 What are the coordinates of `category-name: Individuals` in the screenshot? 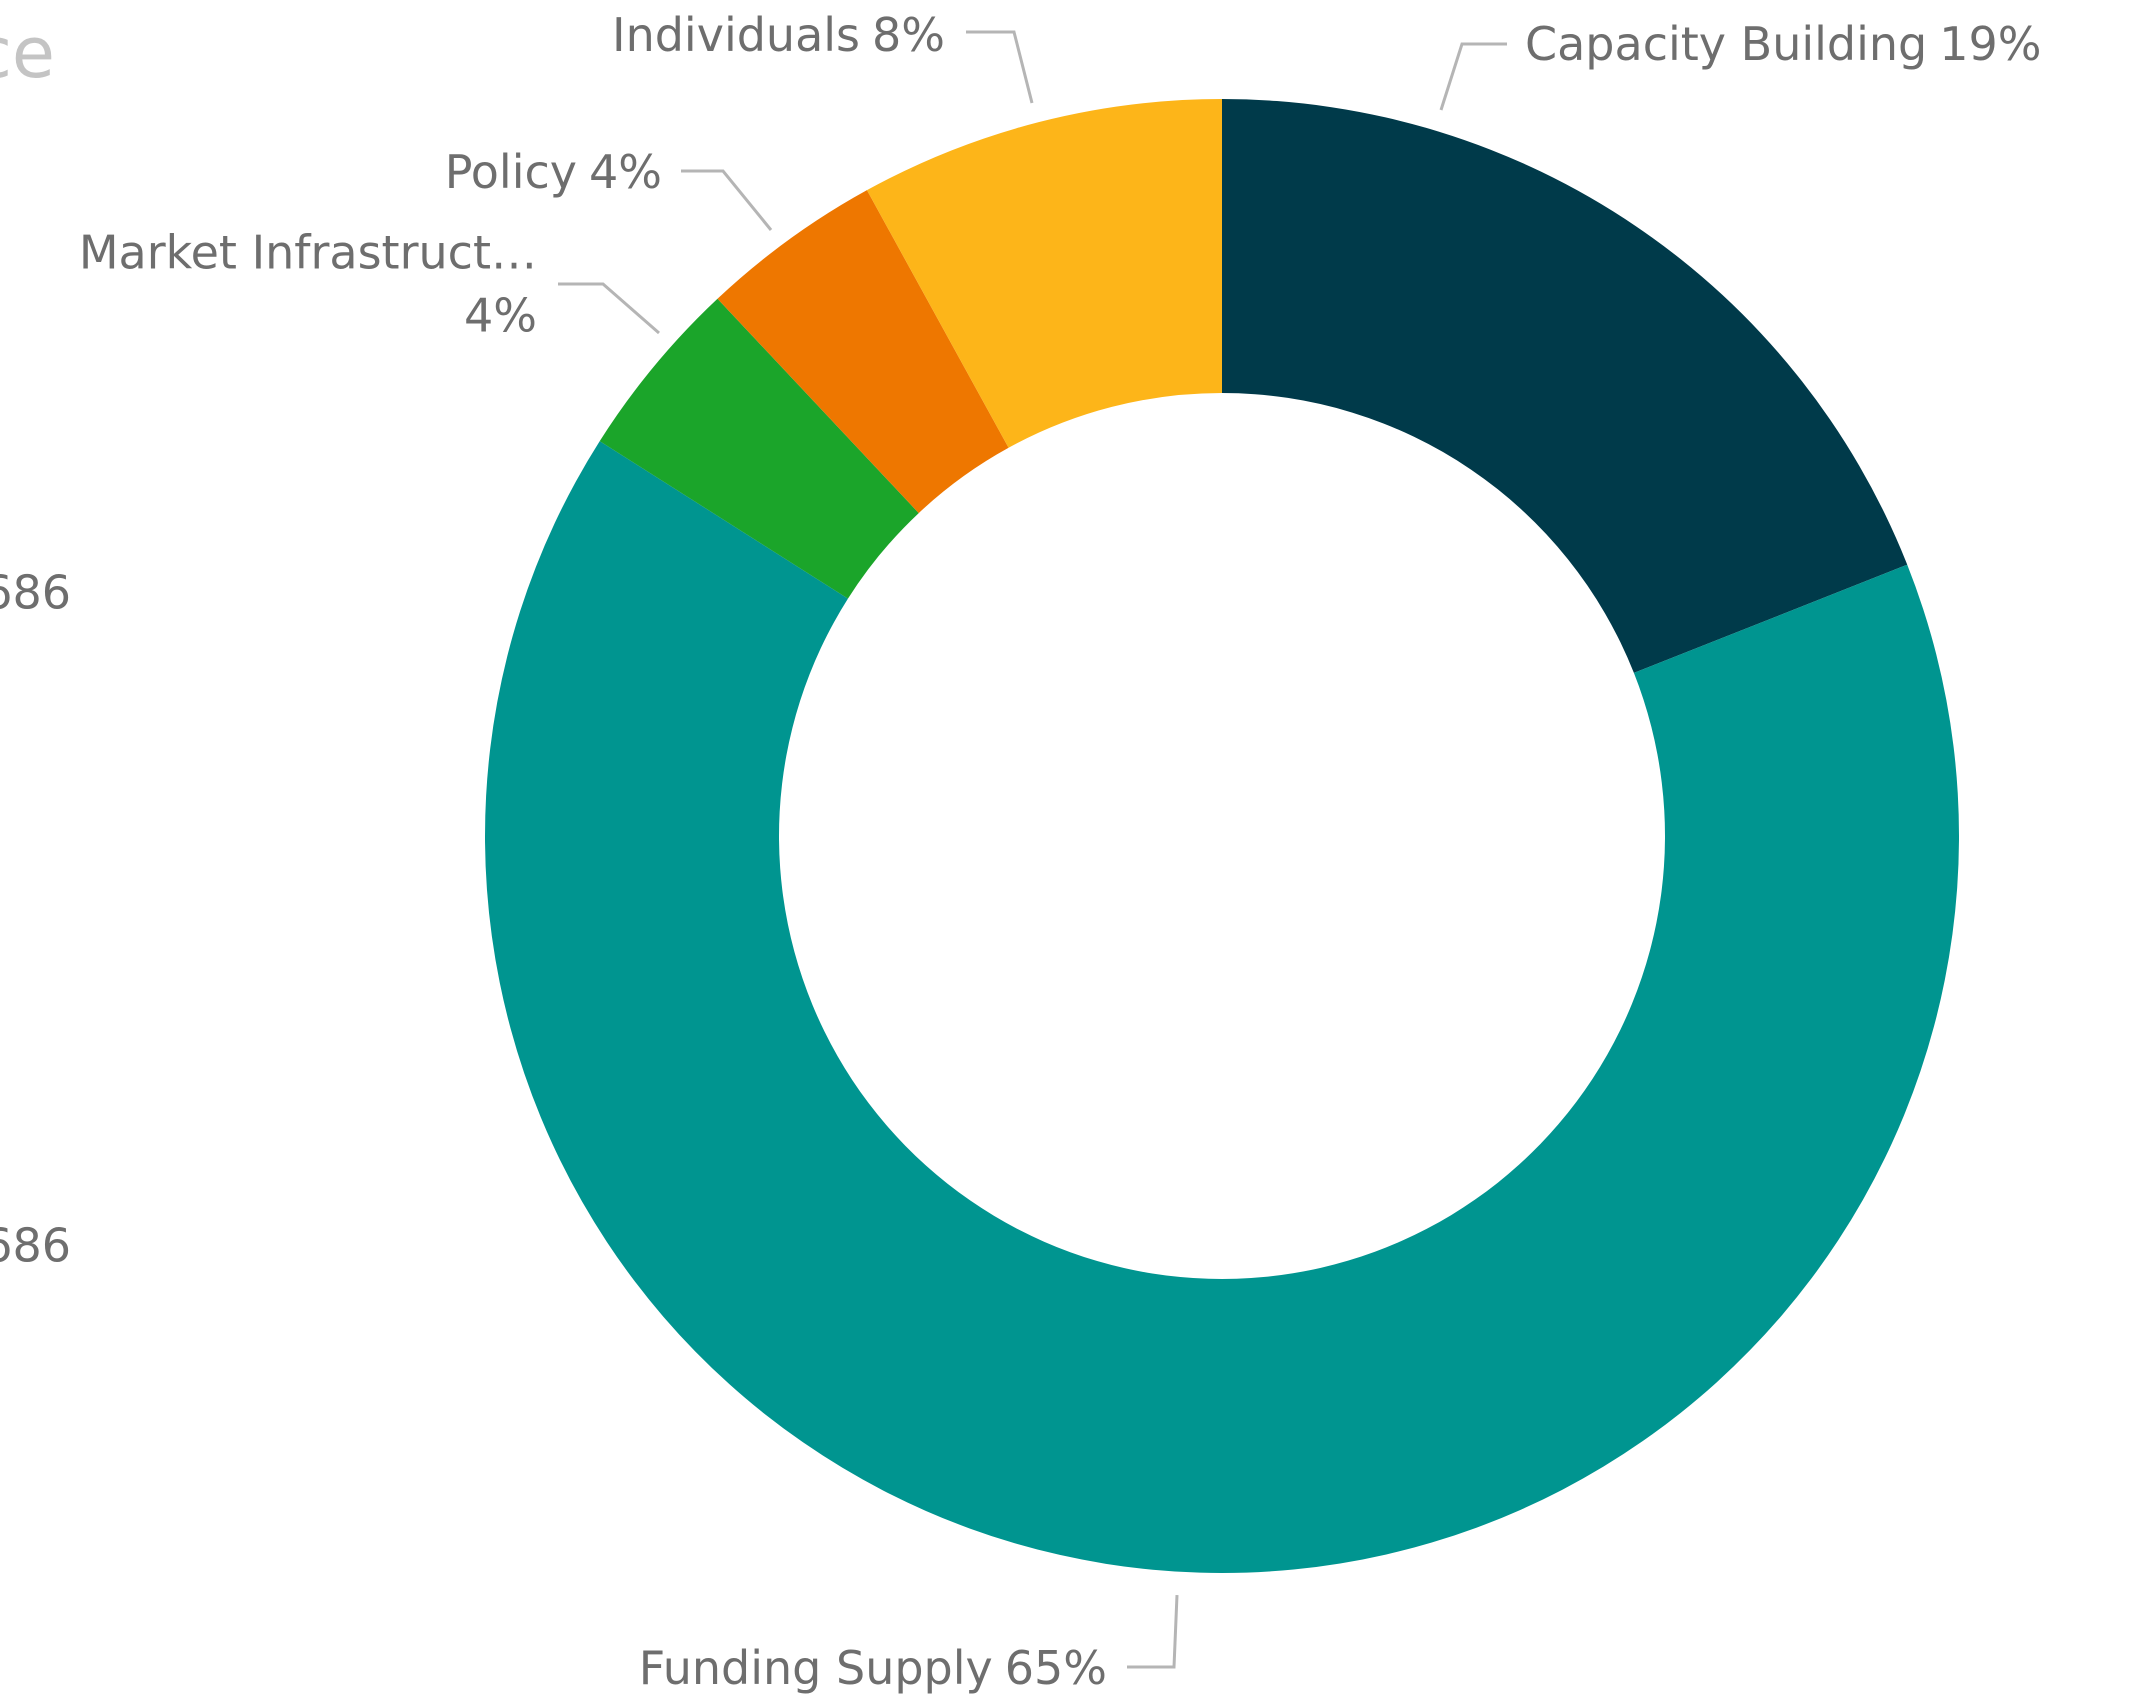 It's located at (736, 35).